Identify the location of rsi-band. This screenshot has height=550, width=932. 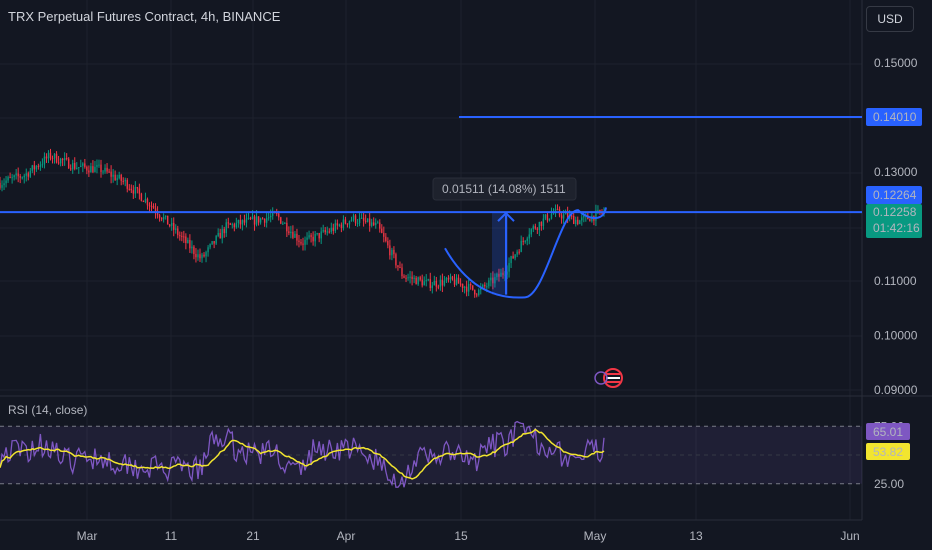
(431, 455).